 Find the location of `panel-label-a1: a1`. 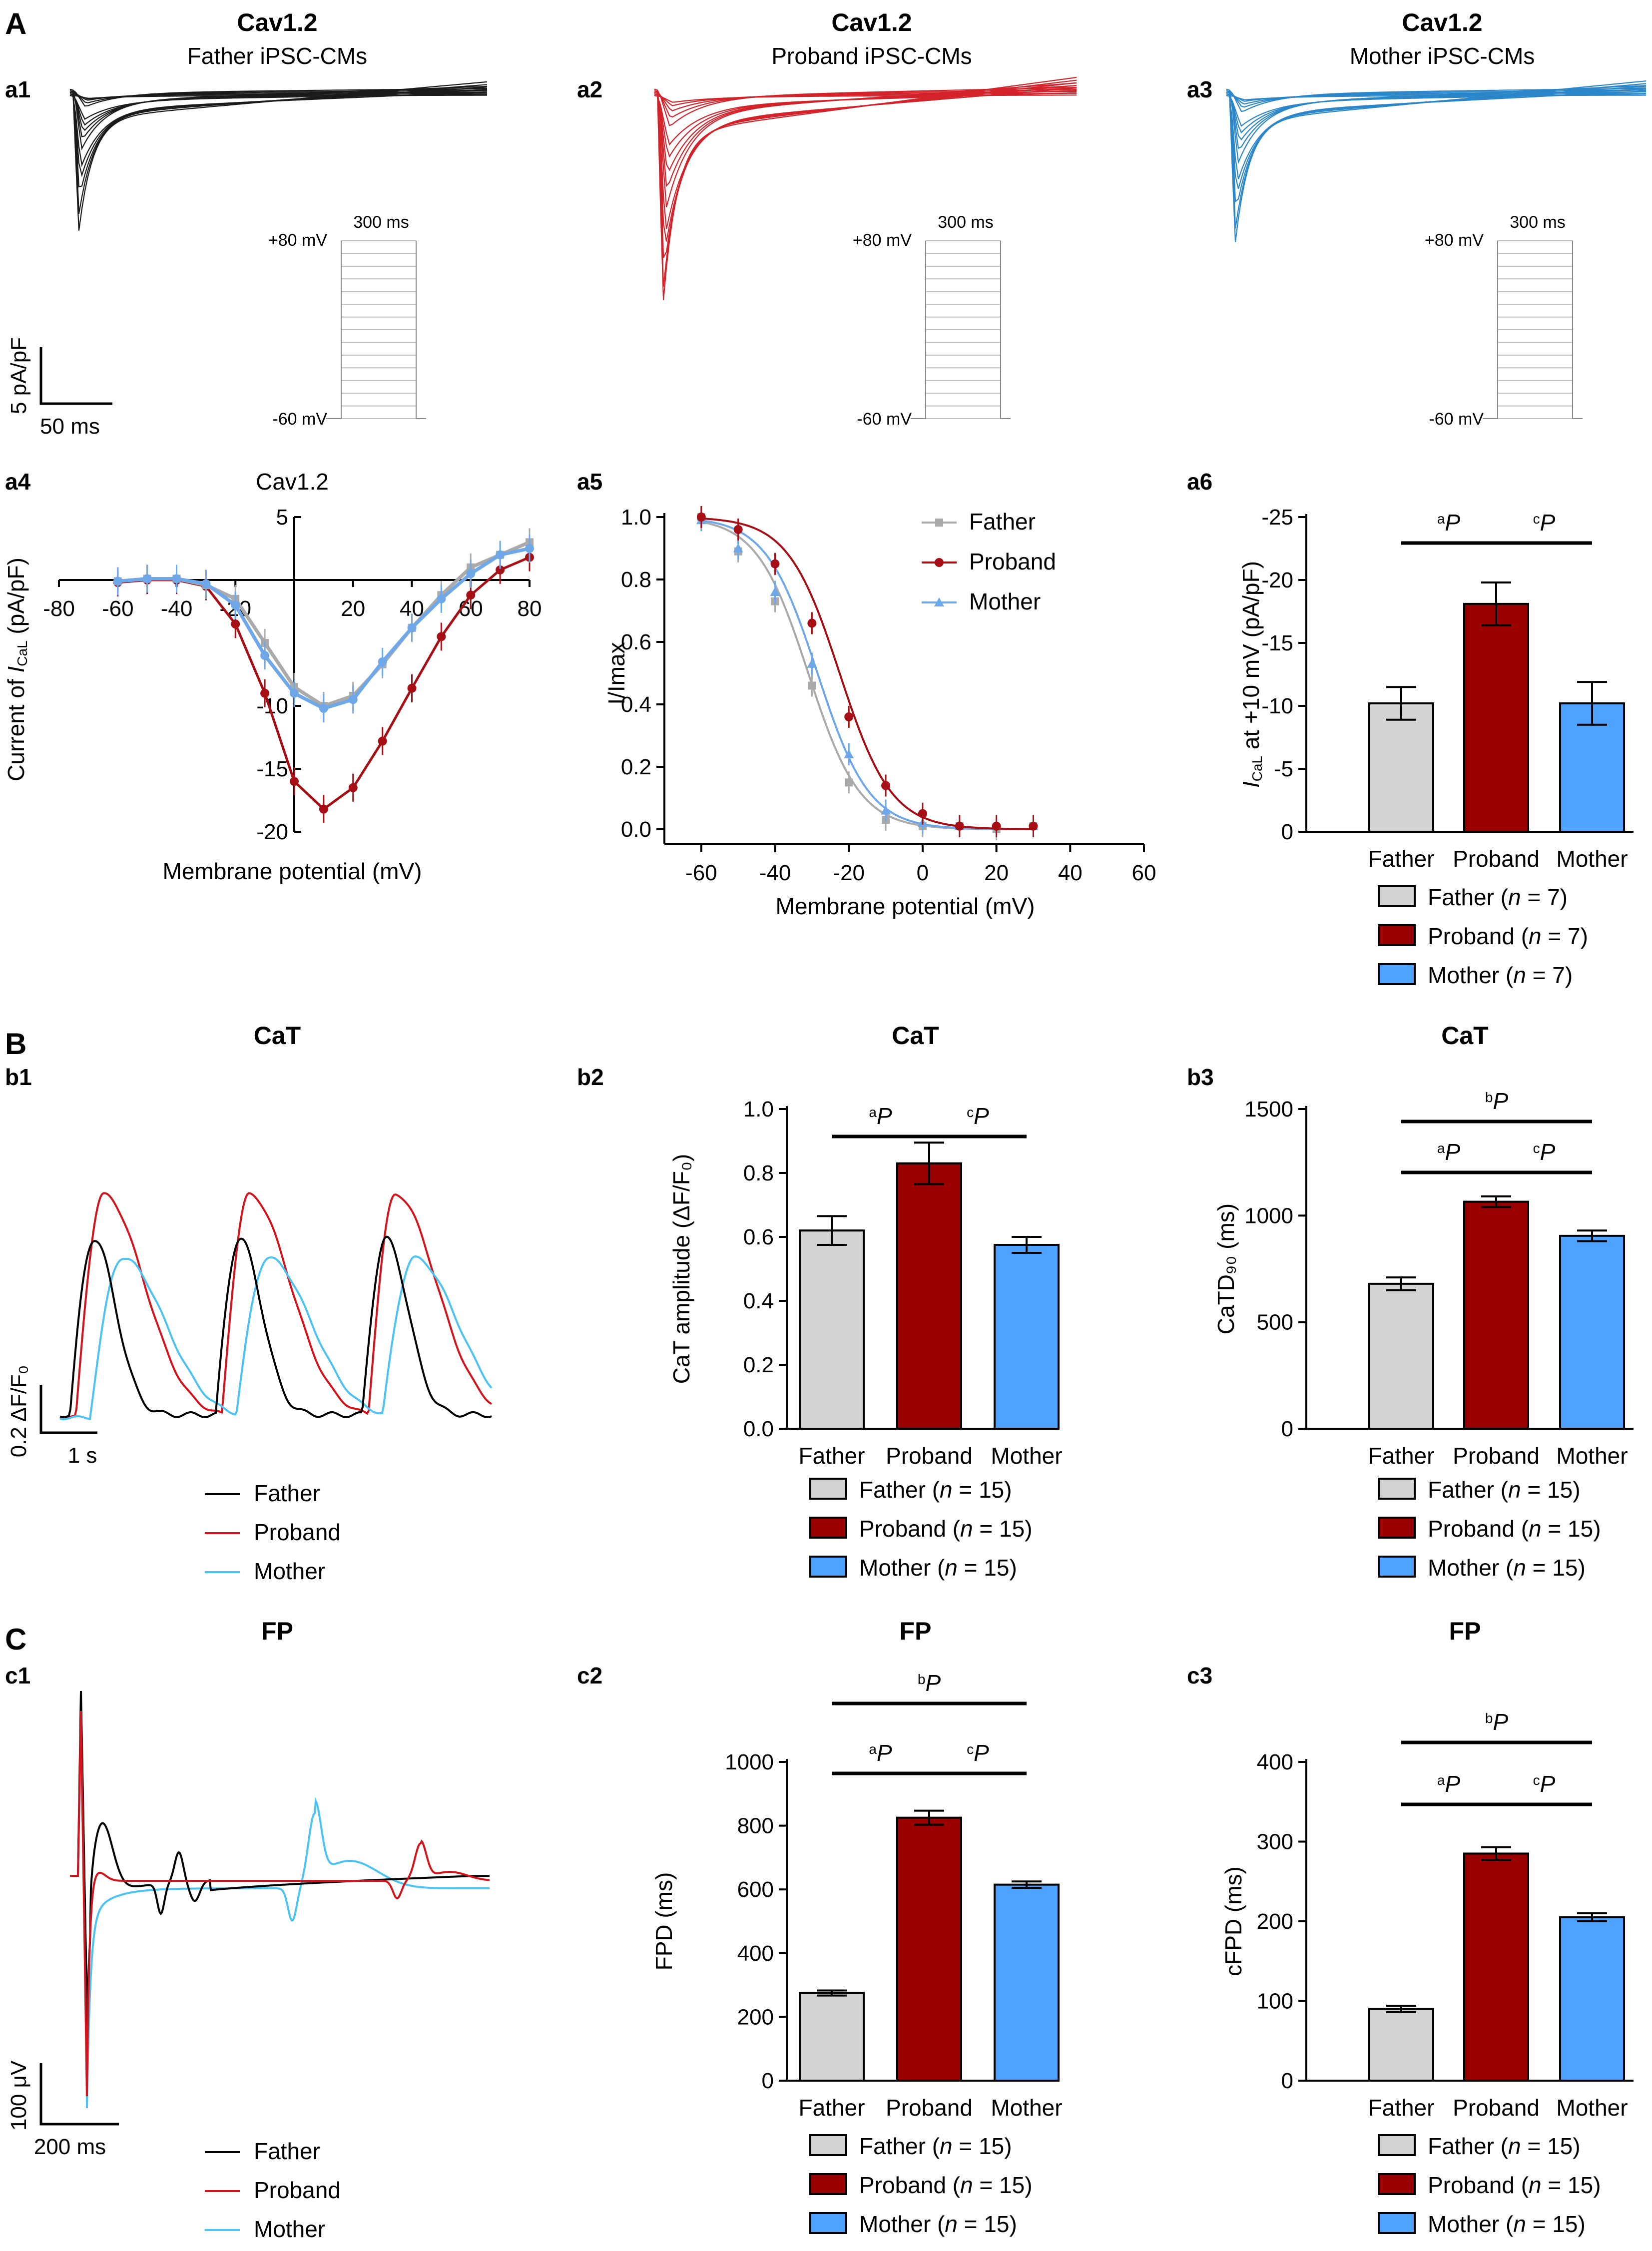

panel-label-a1: a1 is located at coordinates (17, 89).